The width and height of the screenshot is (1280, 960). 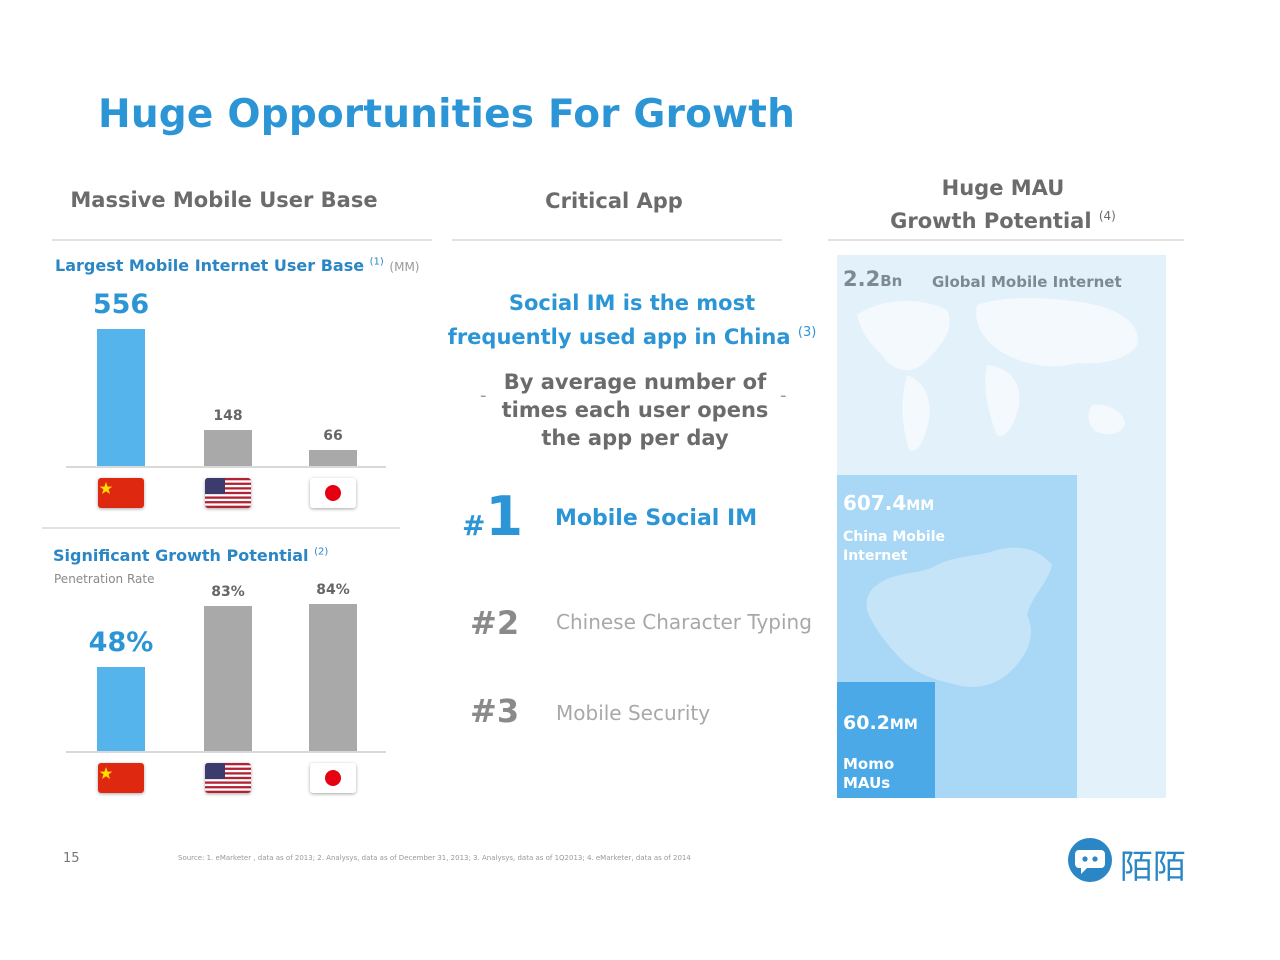 I want to click on dash-right: -, so click(x=783, y=395).